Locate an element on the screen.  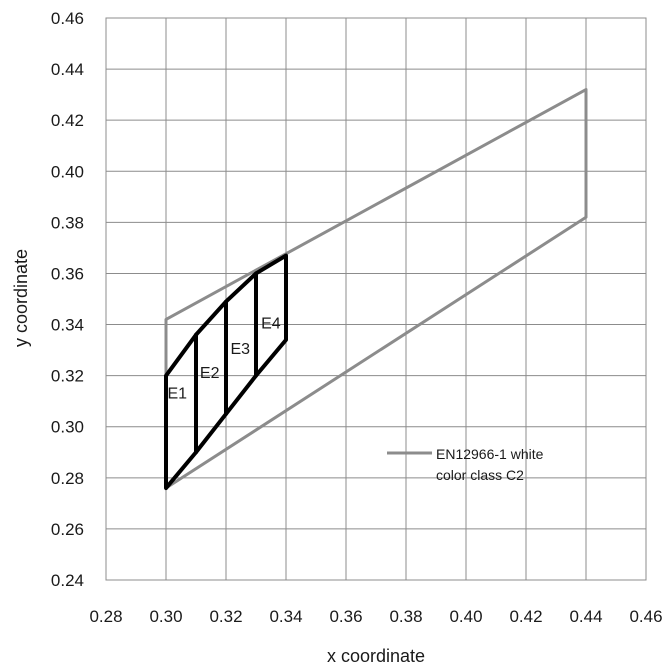
region-label-e3: E3 is located at coordinates (241, 349).